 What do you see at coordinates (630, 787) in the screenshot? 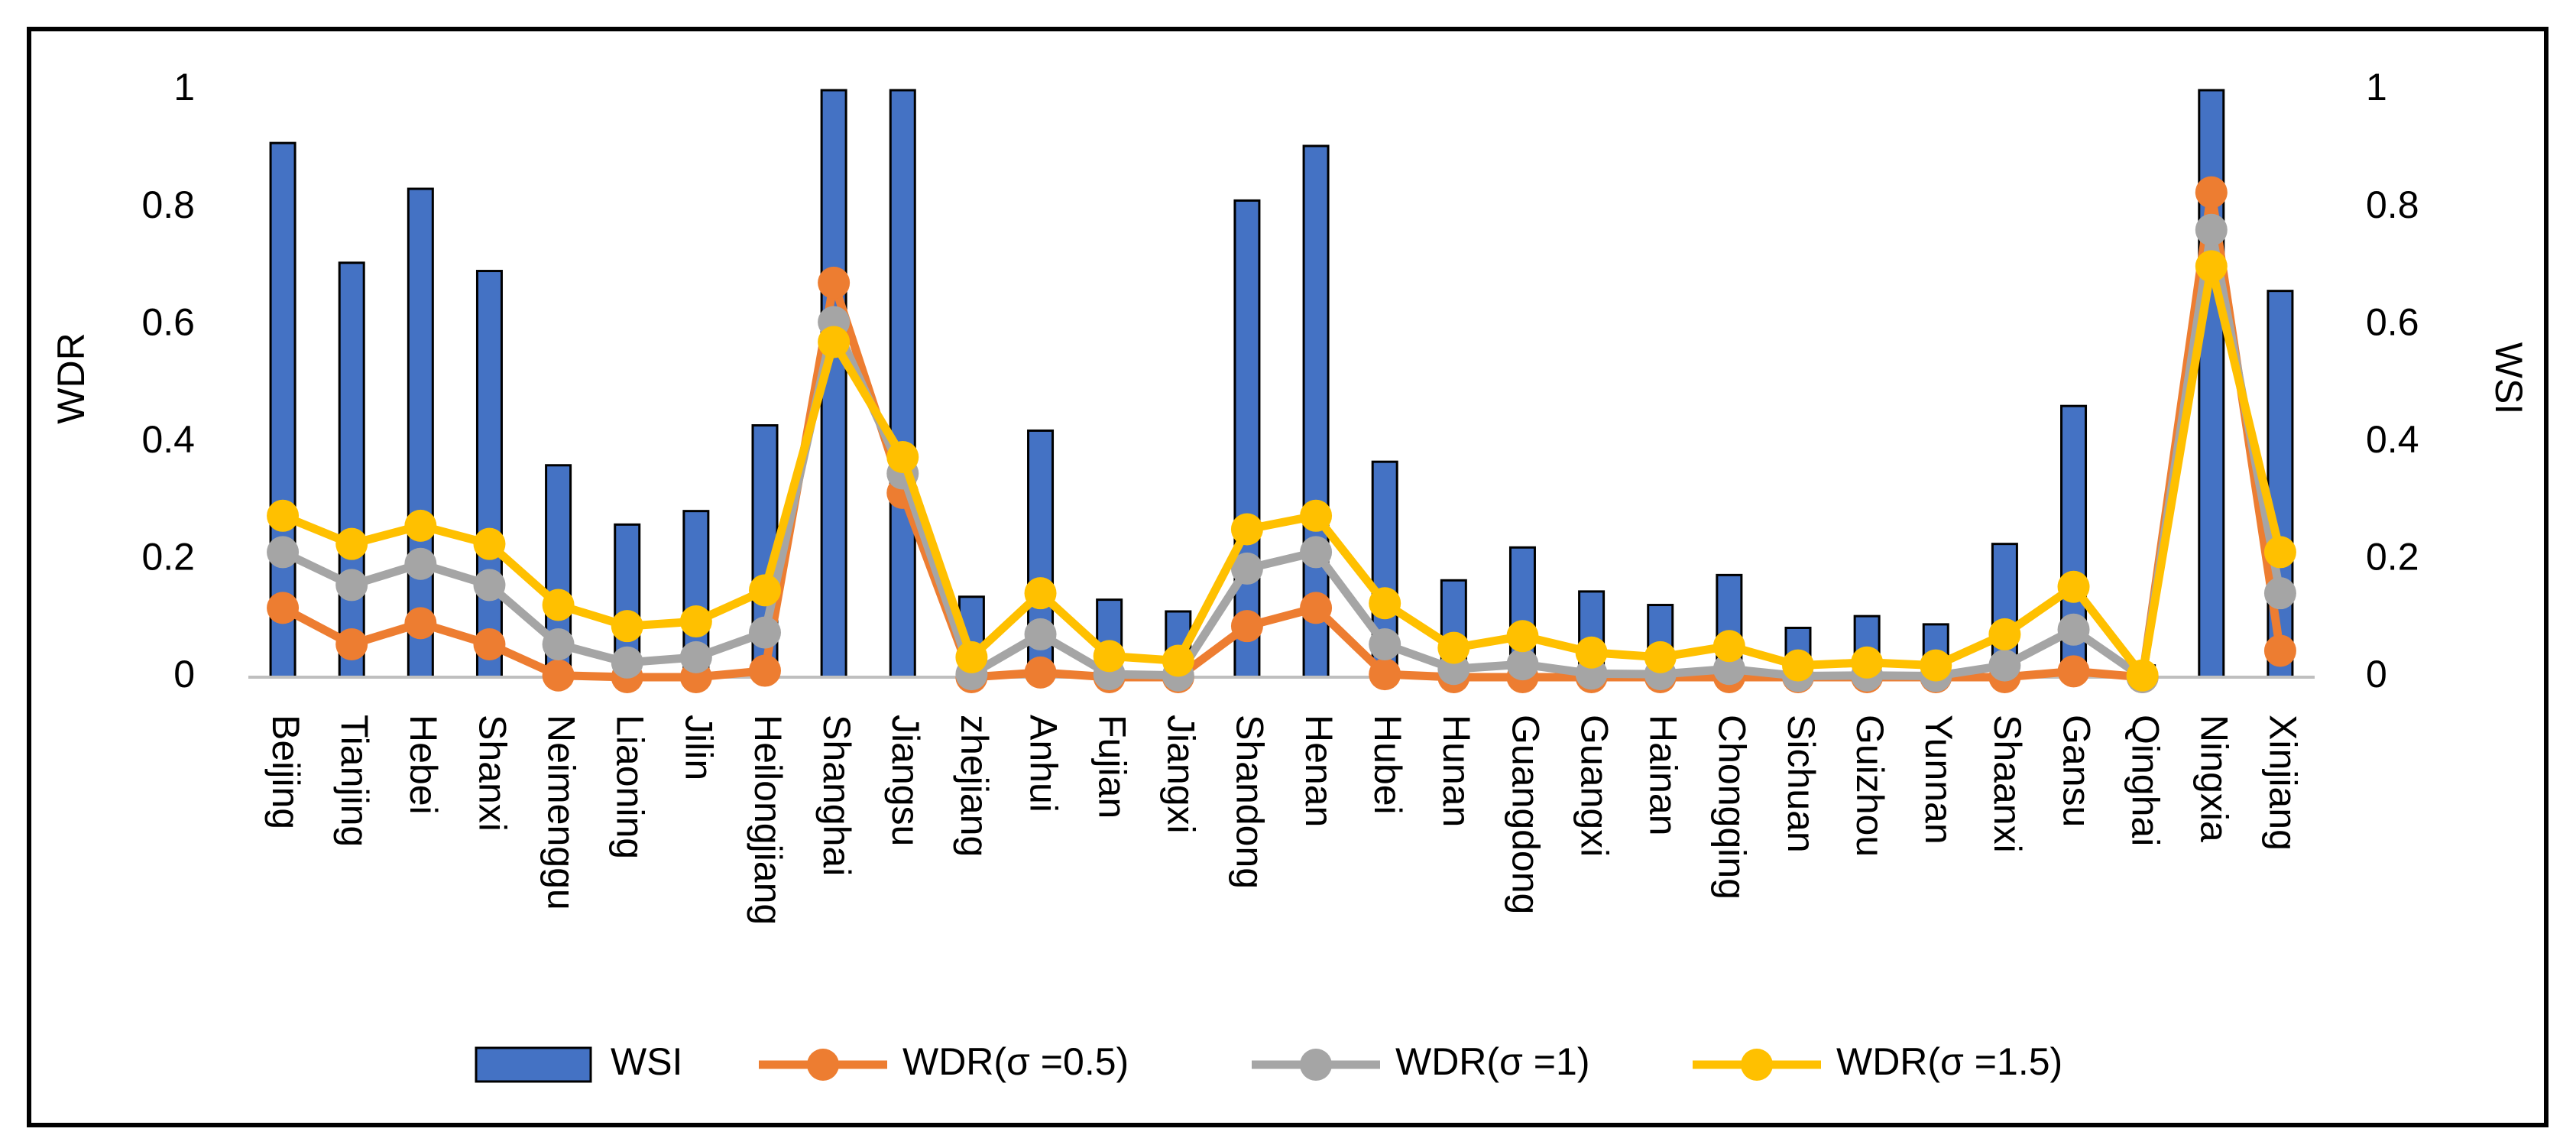
I see `x-tick-label: Liaoning` at bounding box center [630, 787].